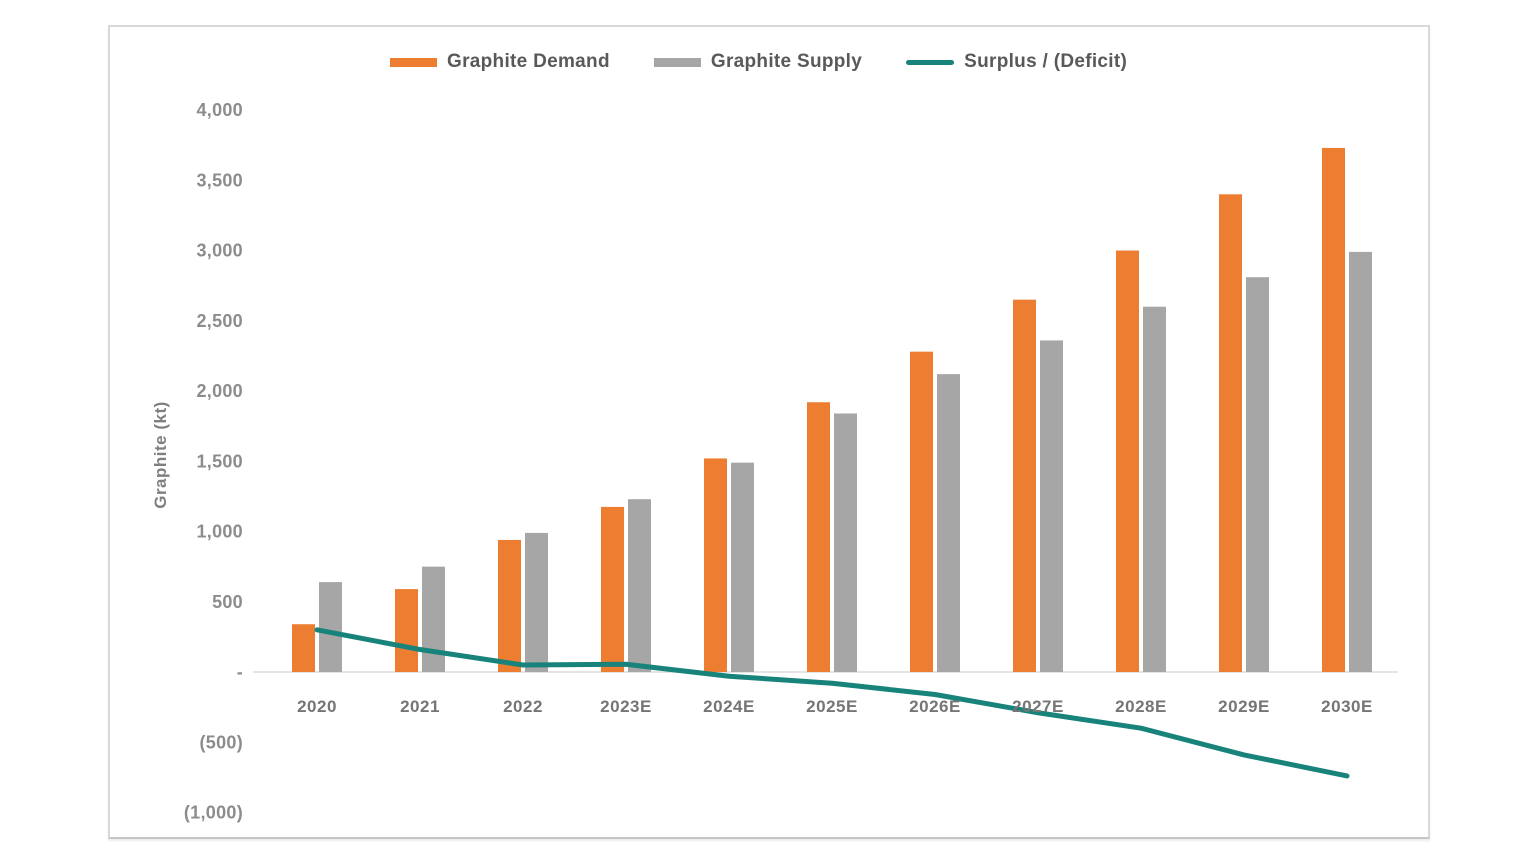  Describe the element at coordinates (523, 706) in the screenshot. I see `x-axis-label: 2022` at that location.